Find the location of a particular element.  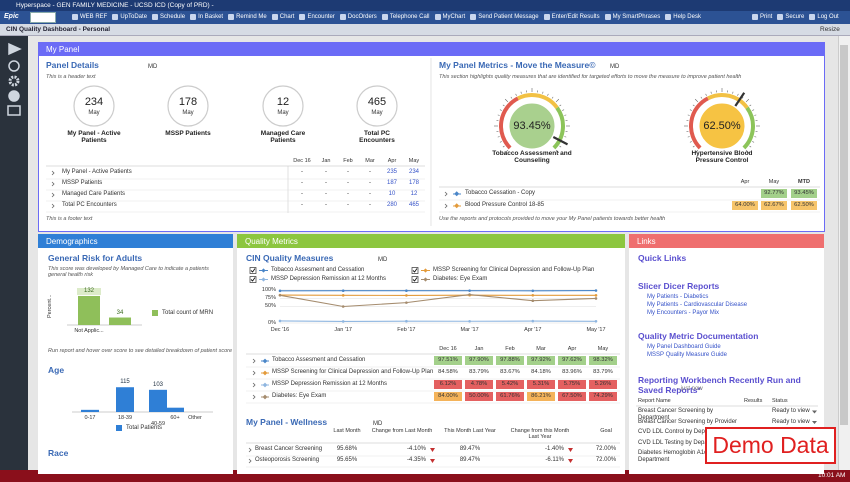

report-name: Breast Cancer Screening by Provider is located at coordinates (688, 421).